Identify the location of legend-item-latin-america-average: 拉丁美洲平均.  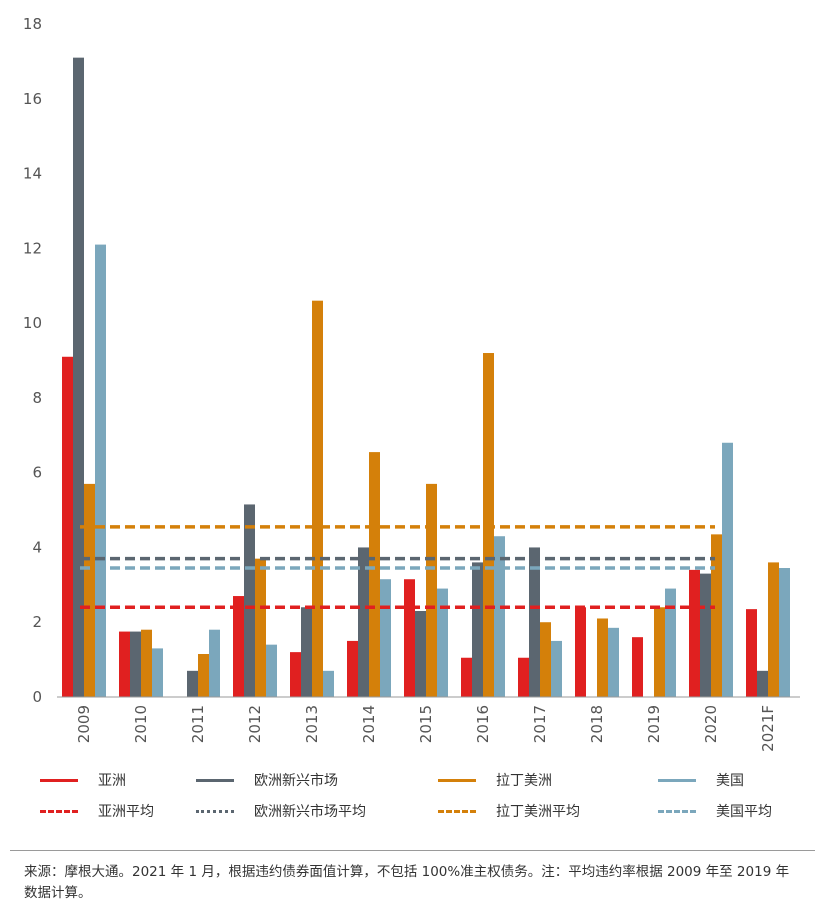
(509, 811).